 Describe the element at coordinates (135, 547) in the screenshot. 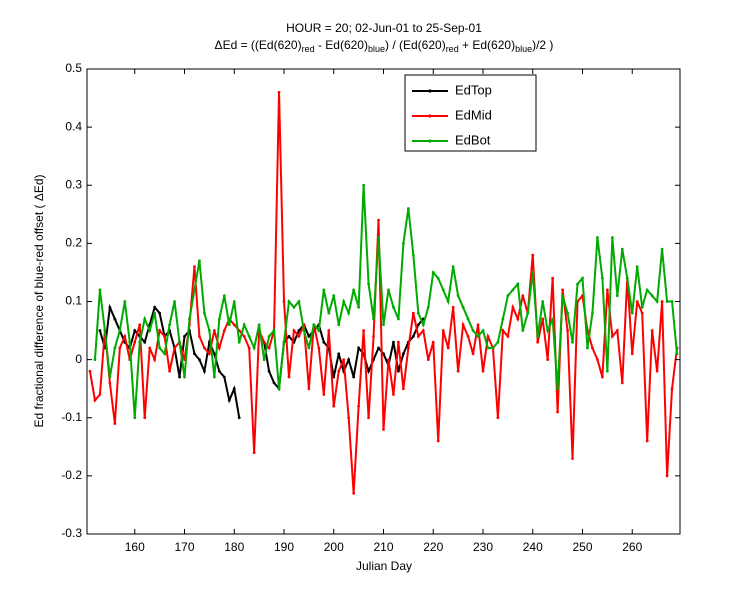

I see `x-tick-label: 160` at that location.